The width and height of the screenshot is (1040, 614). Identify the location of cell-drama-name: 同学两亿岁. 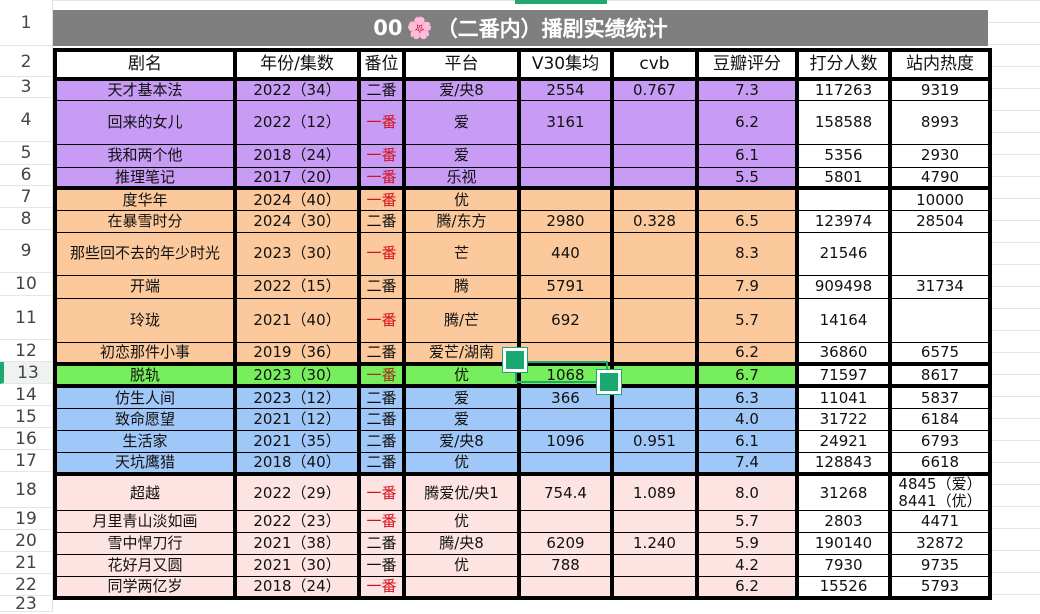
(145, 587).